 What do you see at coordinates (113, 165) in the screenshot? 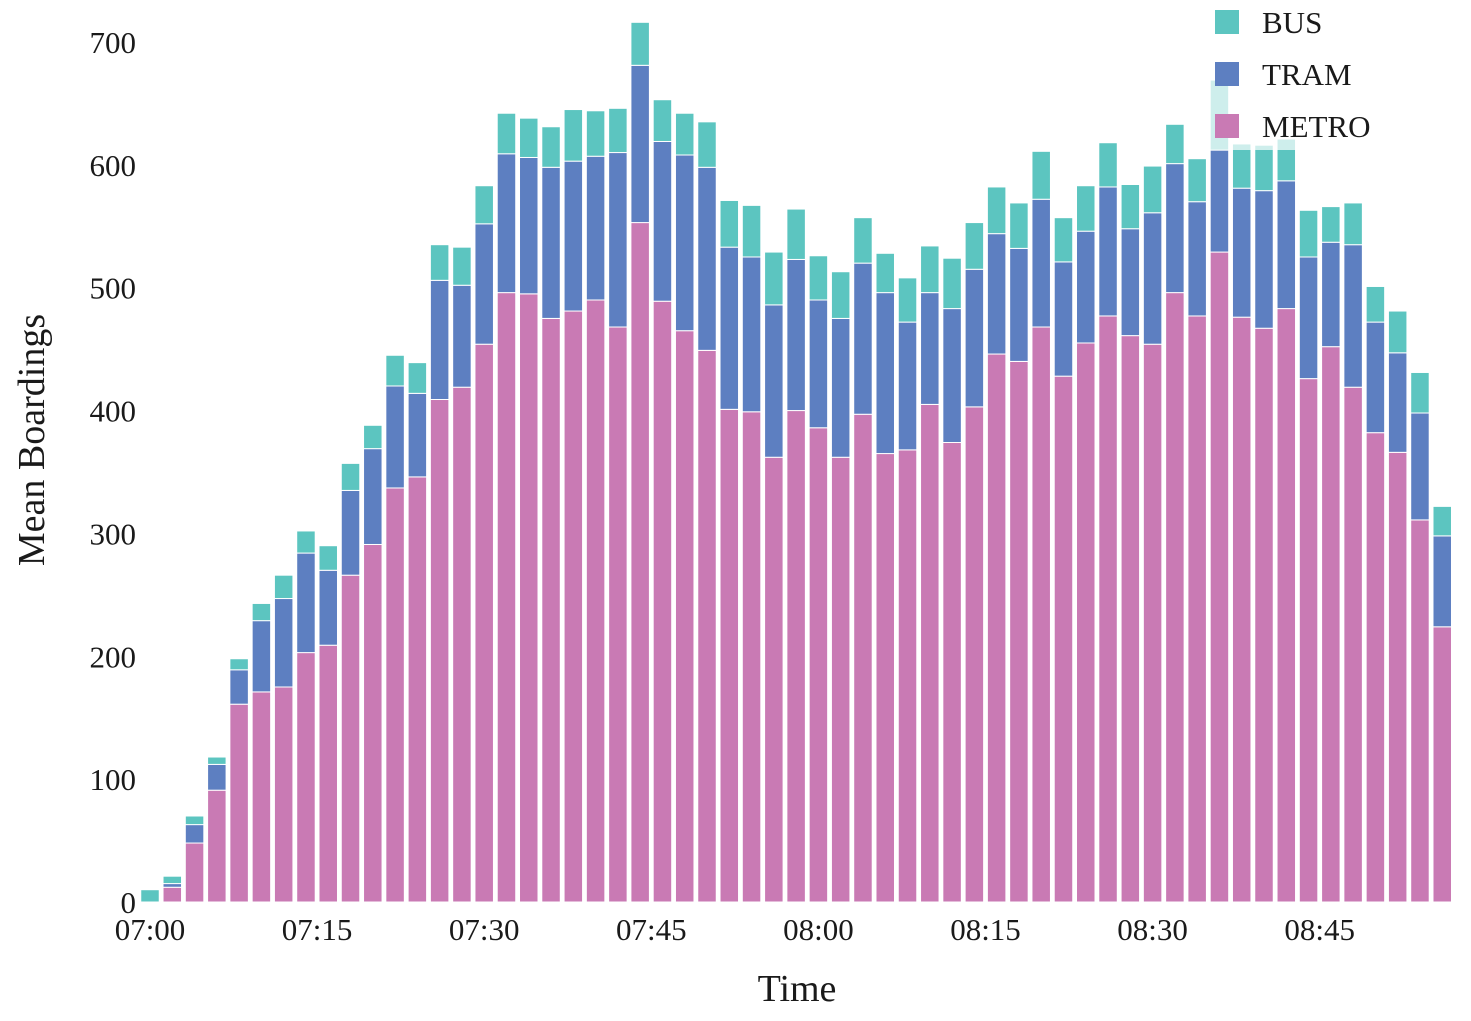
I see `y-tick-label: 600` at bounding box center [113, 165].